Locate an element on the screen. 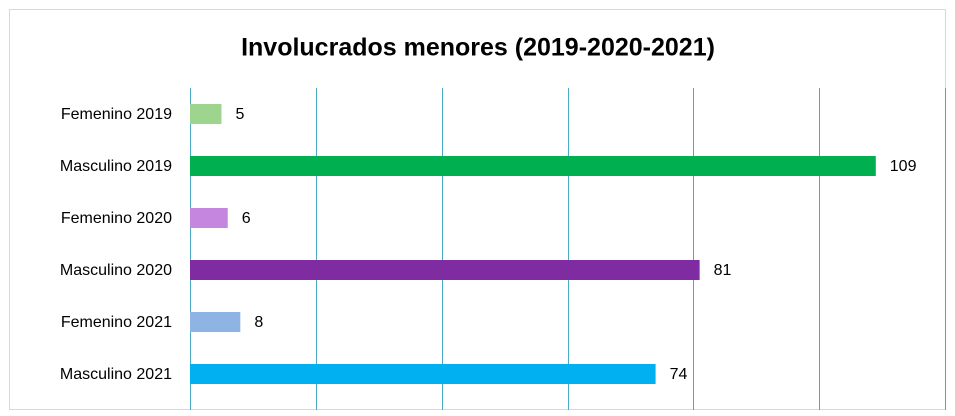 This screenshot has width=955, height=416. value-label: 81 is located at coordinates (723, 270).